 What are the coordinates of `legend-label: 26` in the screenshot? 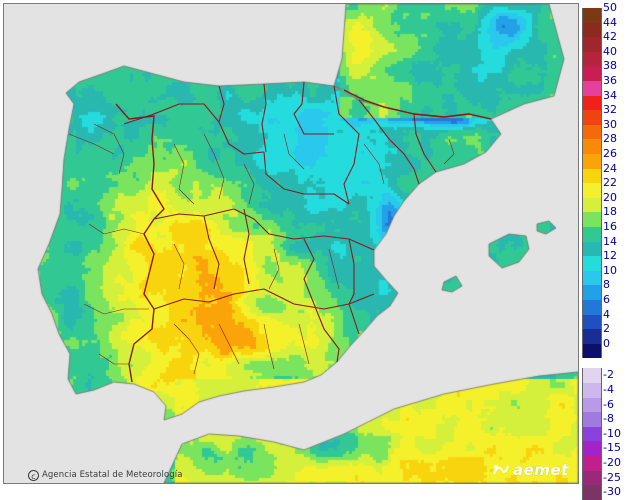 It's located at (610, 153).